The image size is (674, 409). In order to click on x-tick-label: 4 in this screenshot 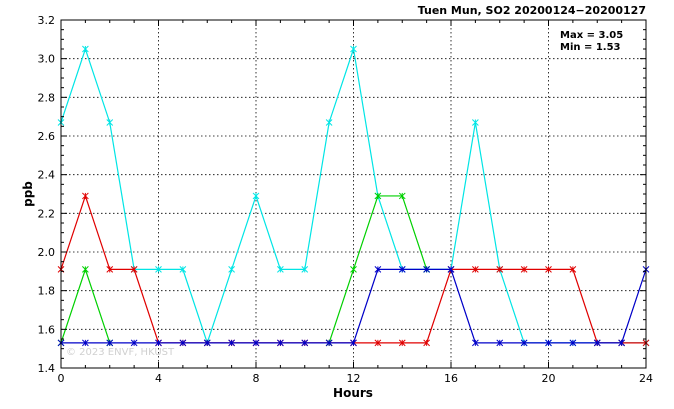, I will do `click(158, 378)`.